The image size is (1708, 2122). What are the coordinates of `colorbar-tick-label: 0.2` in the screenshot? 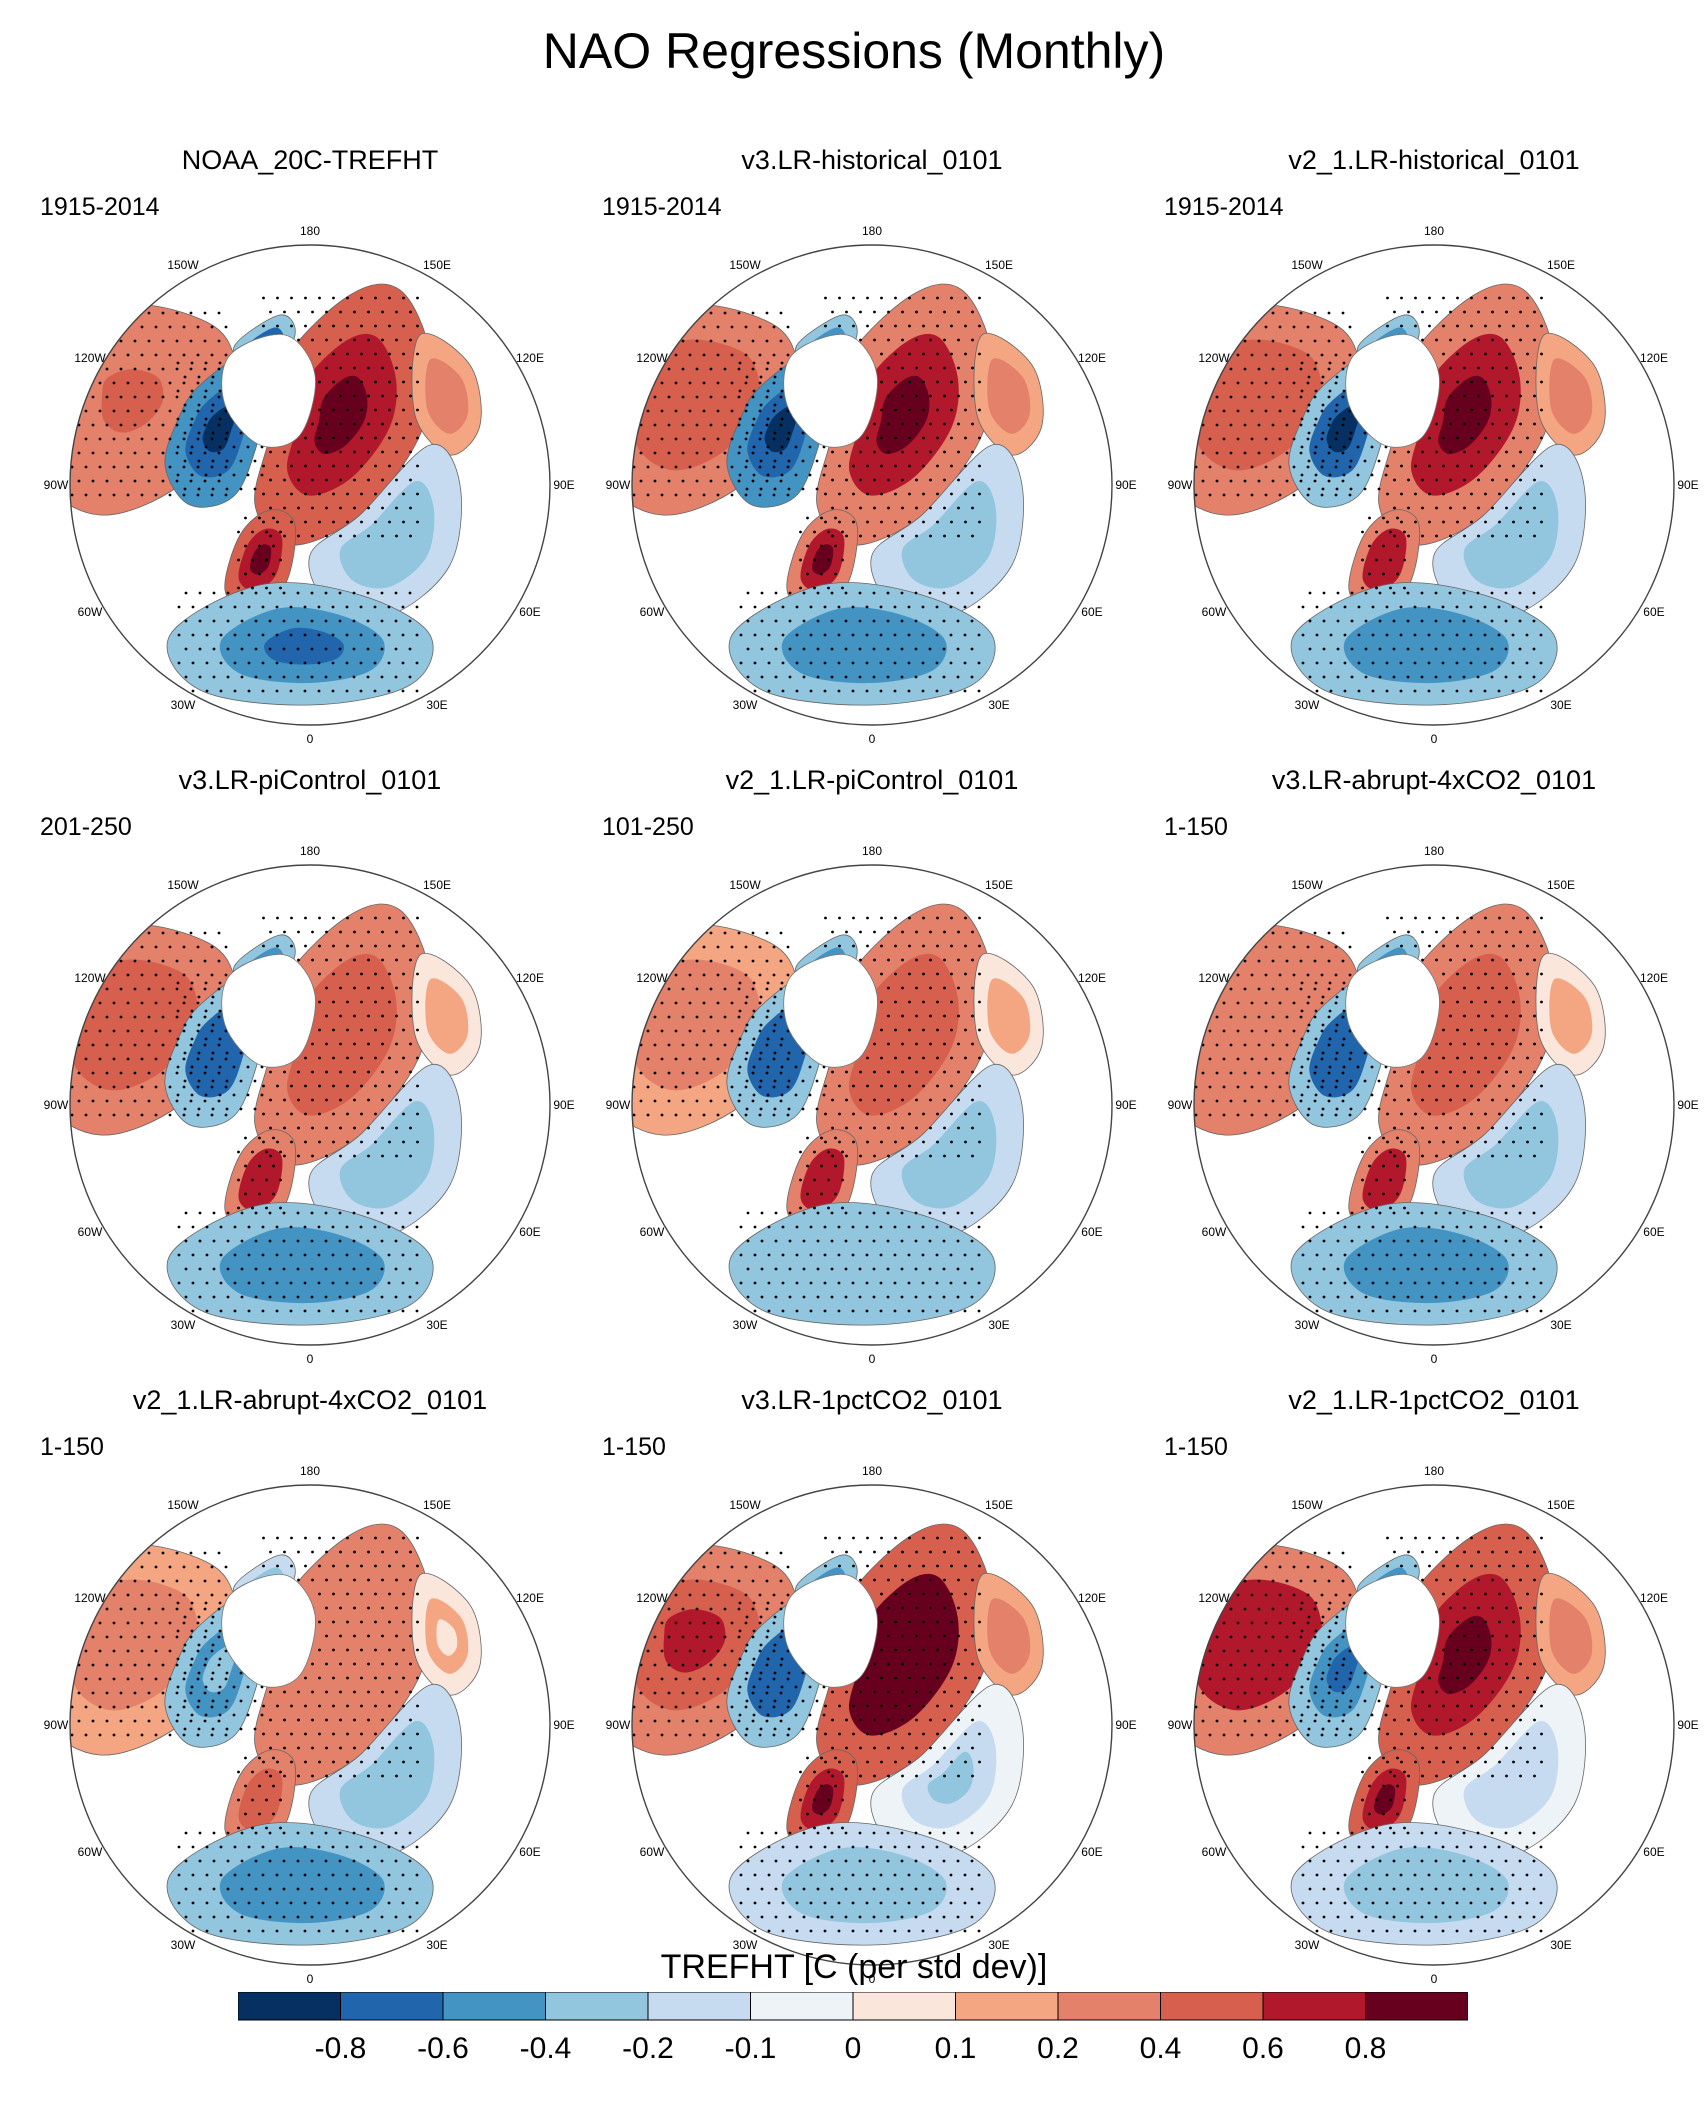 It's located at (1058, 2048).